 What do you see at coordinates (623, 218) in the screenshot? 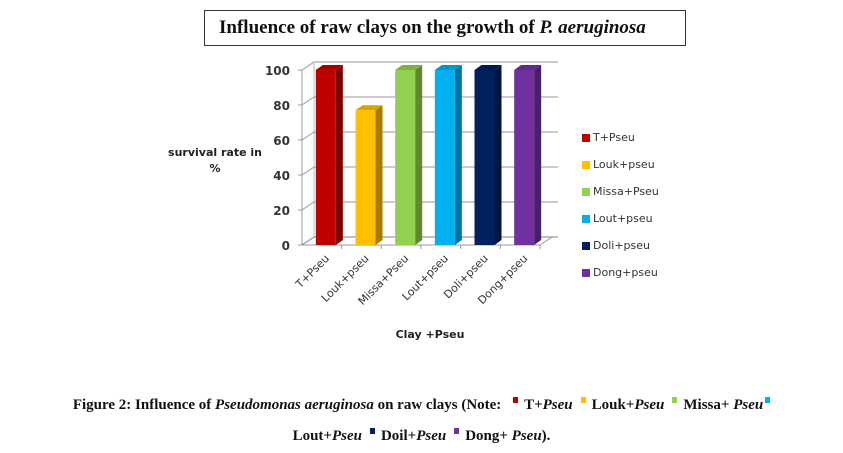
I see `legend-label: Lout+pseu` at bounding box center [623, 218].